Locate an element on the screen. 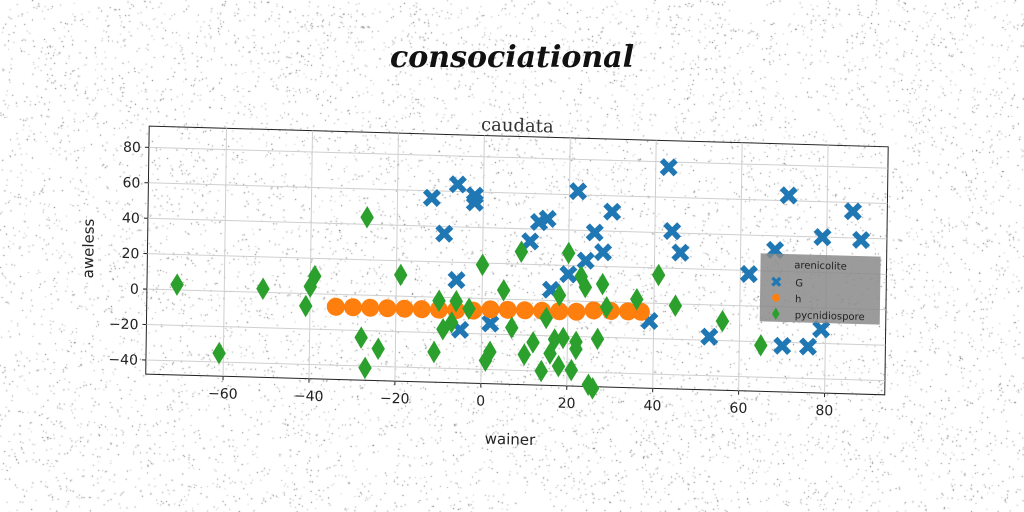 This screenshot has height=512, width=1024. legend-title: arenicolite is located at coordinates (820, 266).